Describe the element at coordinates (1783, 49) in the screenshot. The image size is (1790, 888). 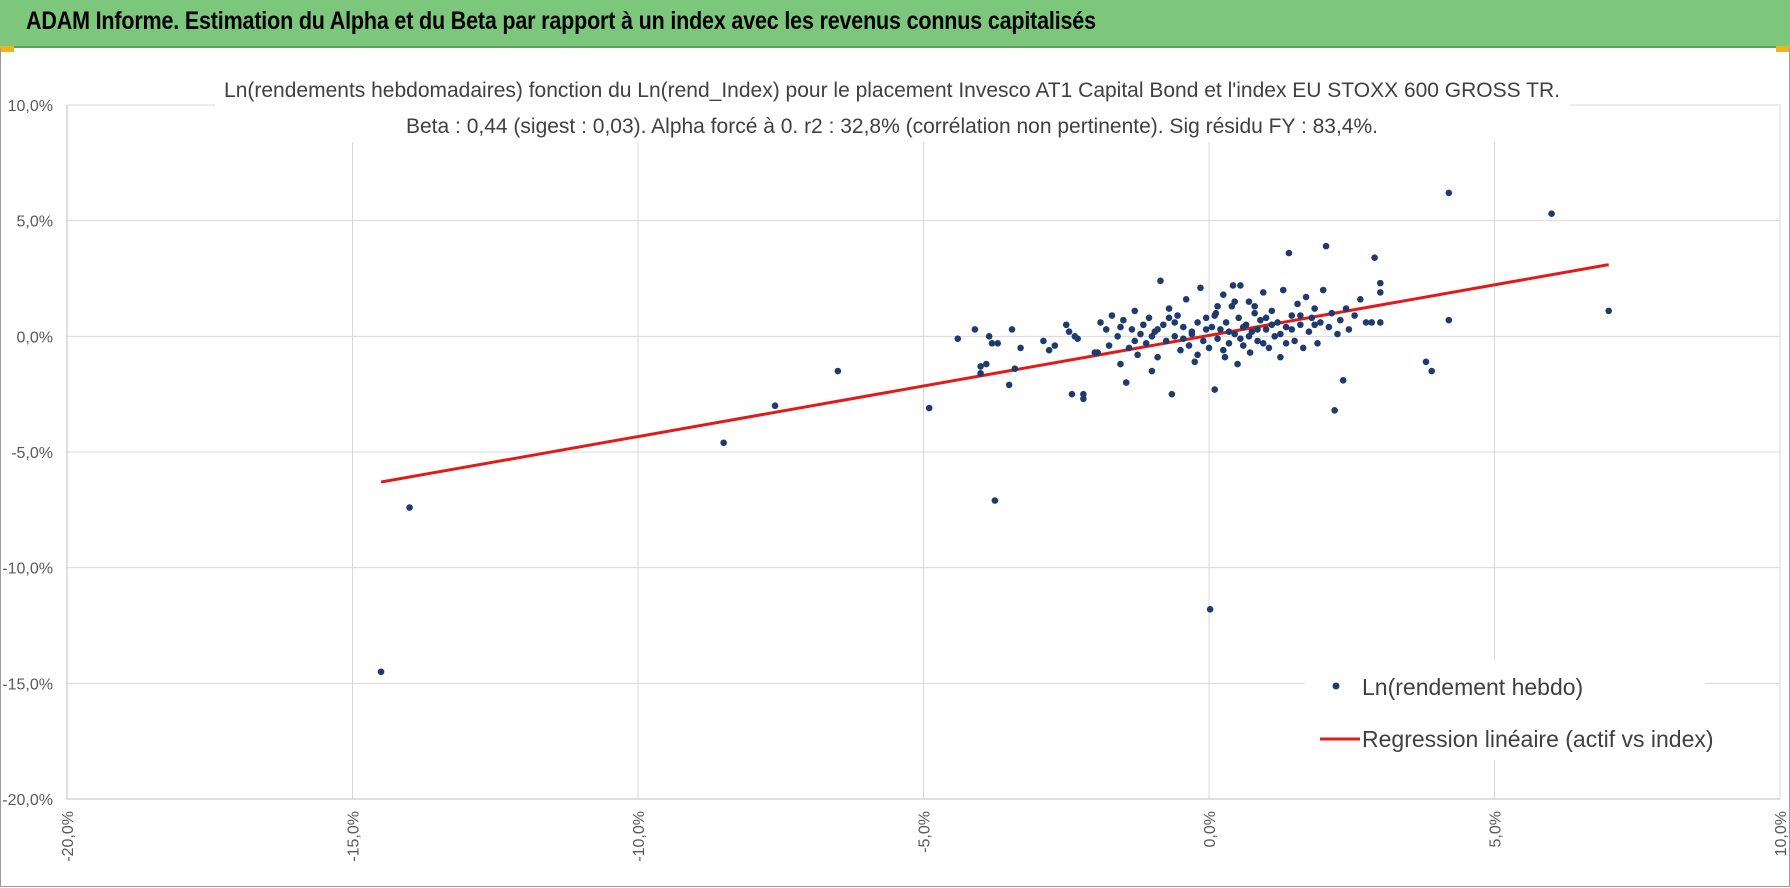
I see `corner-mark-right` at that location.